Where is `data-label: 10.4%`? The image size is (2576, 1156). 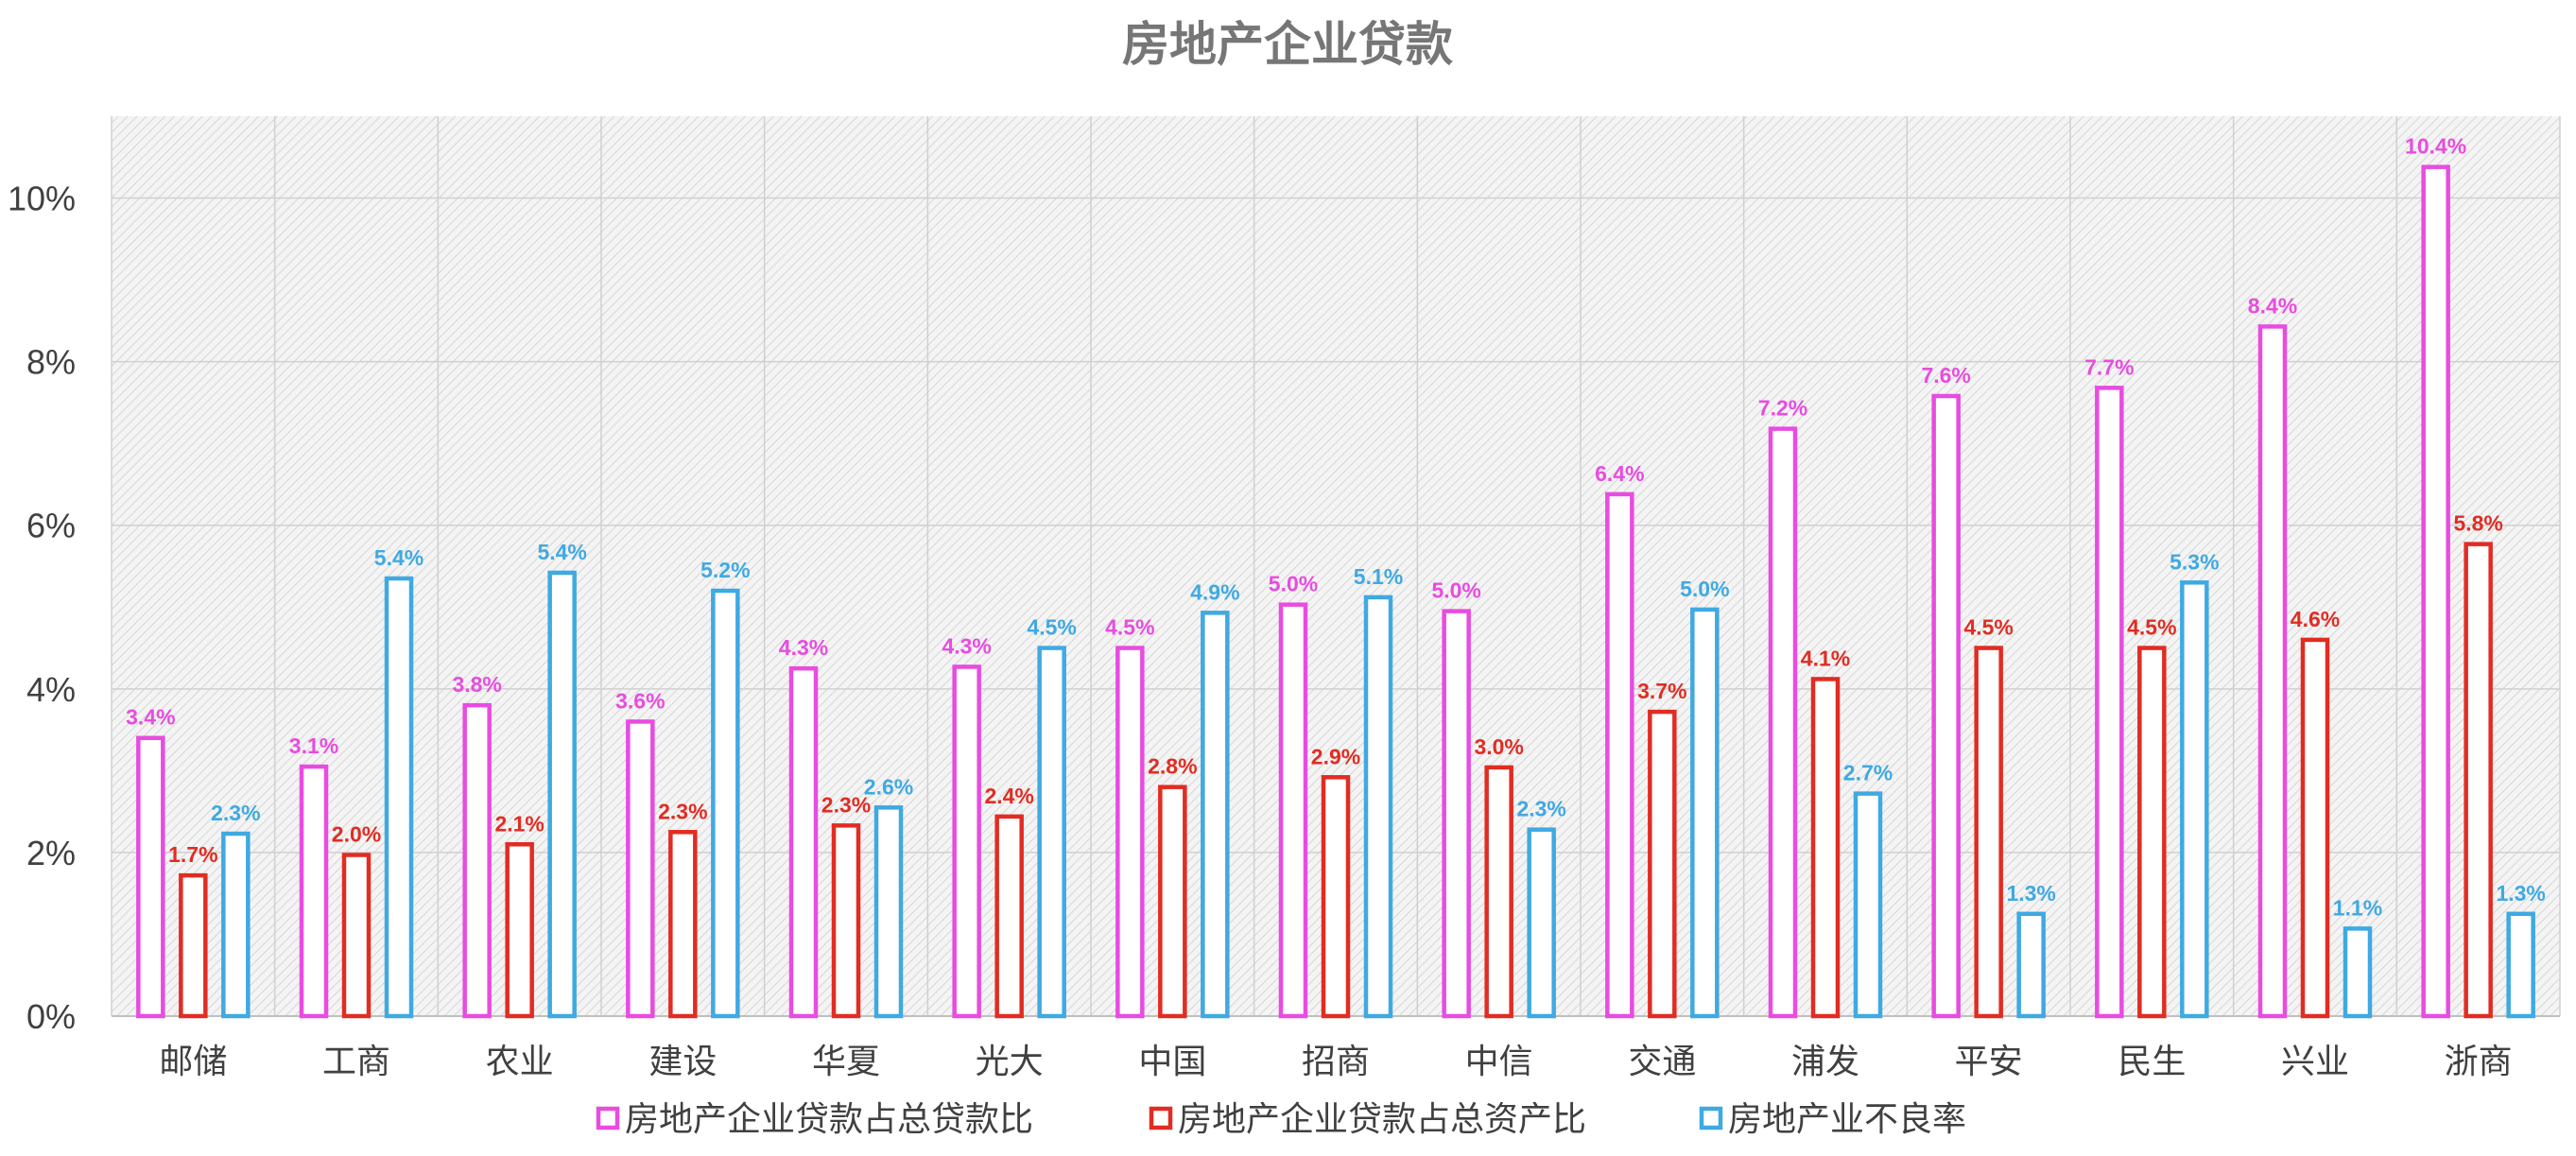
data-label: 10.4% is located at coordinates (2435, 146).